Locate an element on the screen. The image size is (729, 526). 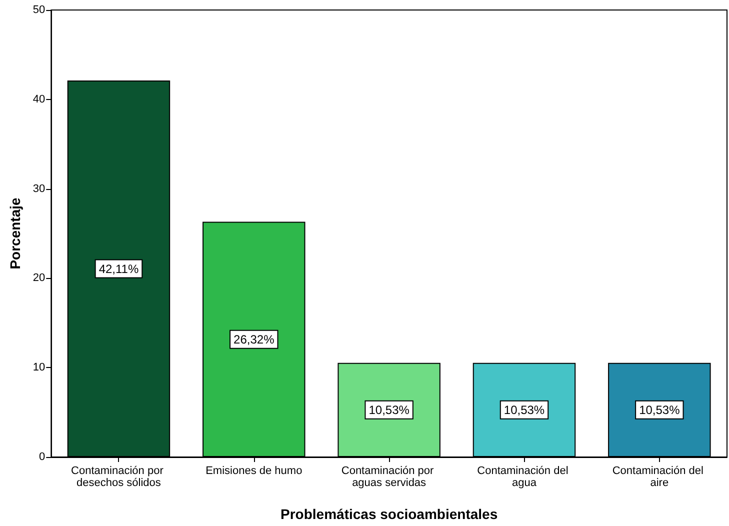
data-label: 42,11% is located at coordinates (118, 269).